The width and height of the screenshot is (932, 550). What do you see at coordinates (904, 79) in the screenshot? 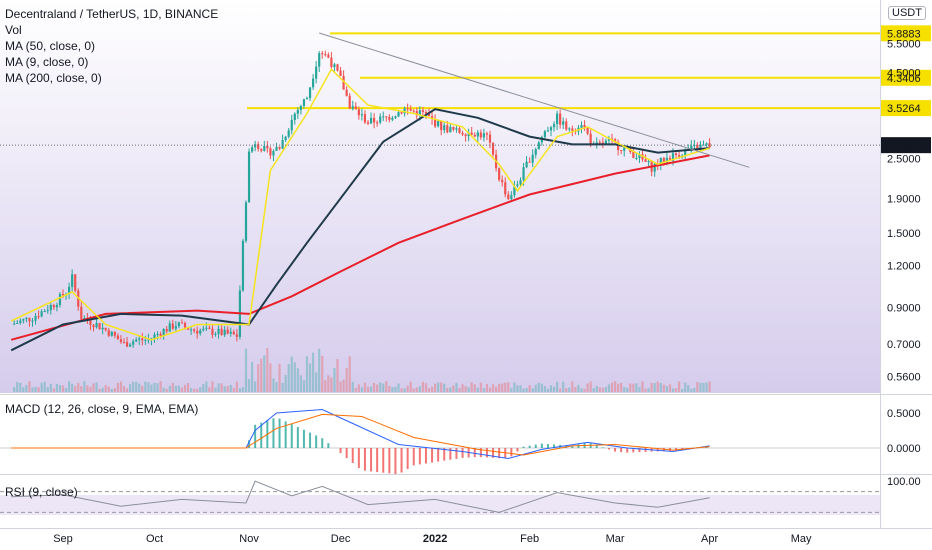
I see `level-label: 4.3406` at bounding box center [904, 79].